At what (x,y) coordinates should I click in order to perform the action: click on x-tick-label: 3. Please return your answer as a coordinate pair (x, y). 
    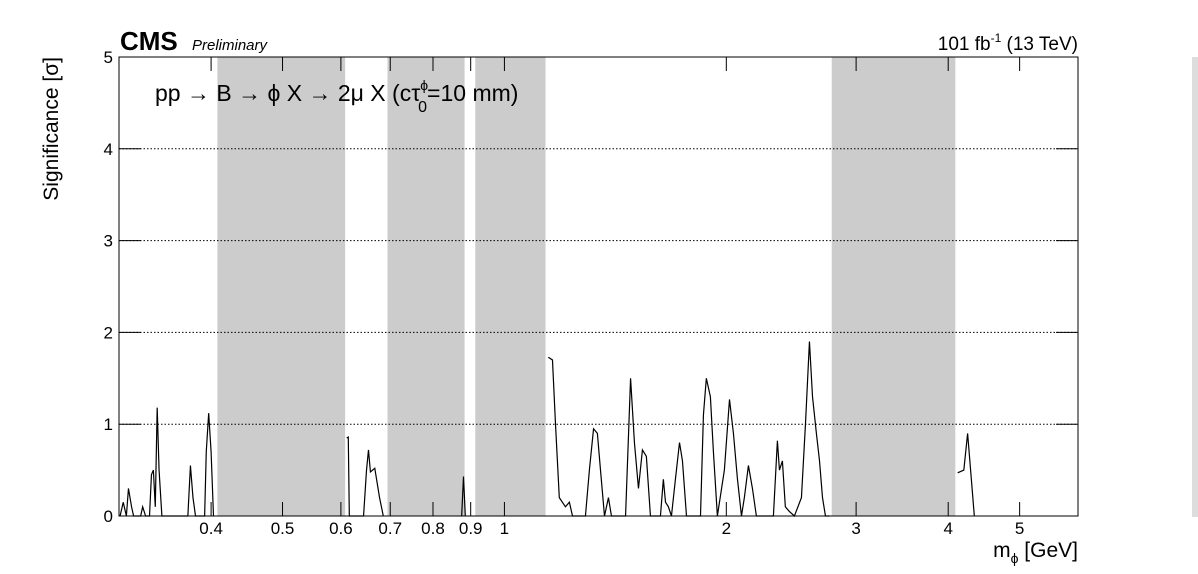
    Looking at the image, I should click on (855, 528).